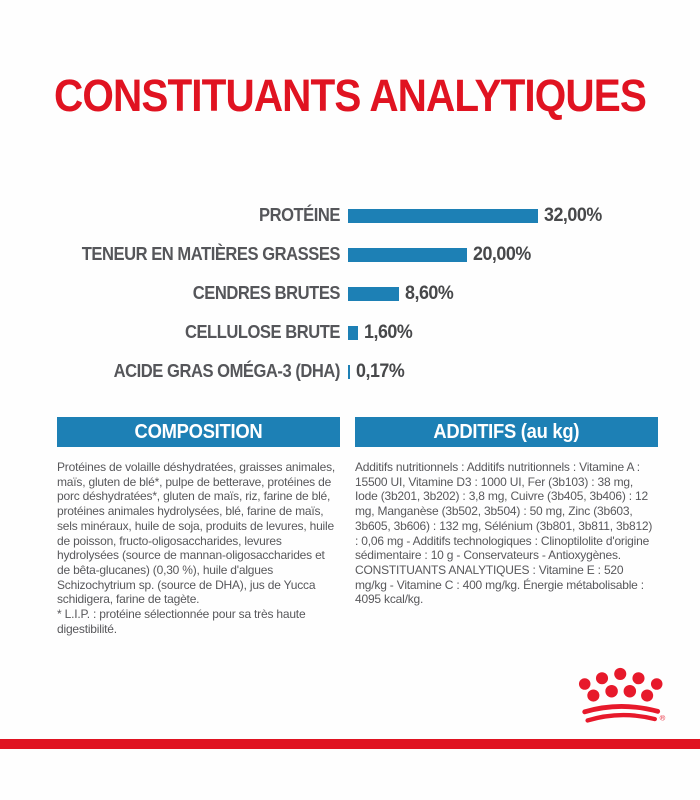 The image size is (700, 800). I want to click on chart-row: CENDRES BRUTES 8,60%, so click(350, 293).